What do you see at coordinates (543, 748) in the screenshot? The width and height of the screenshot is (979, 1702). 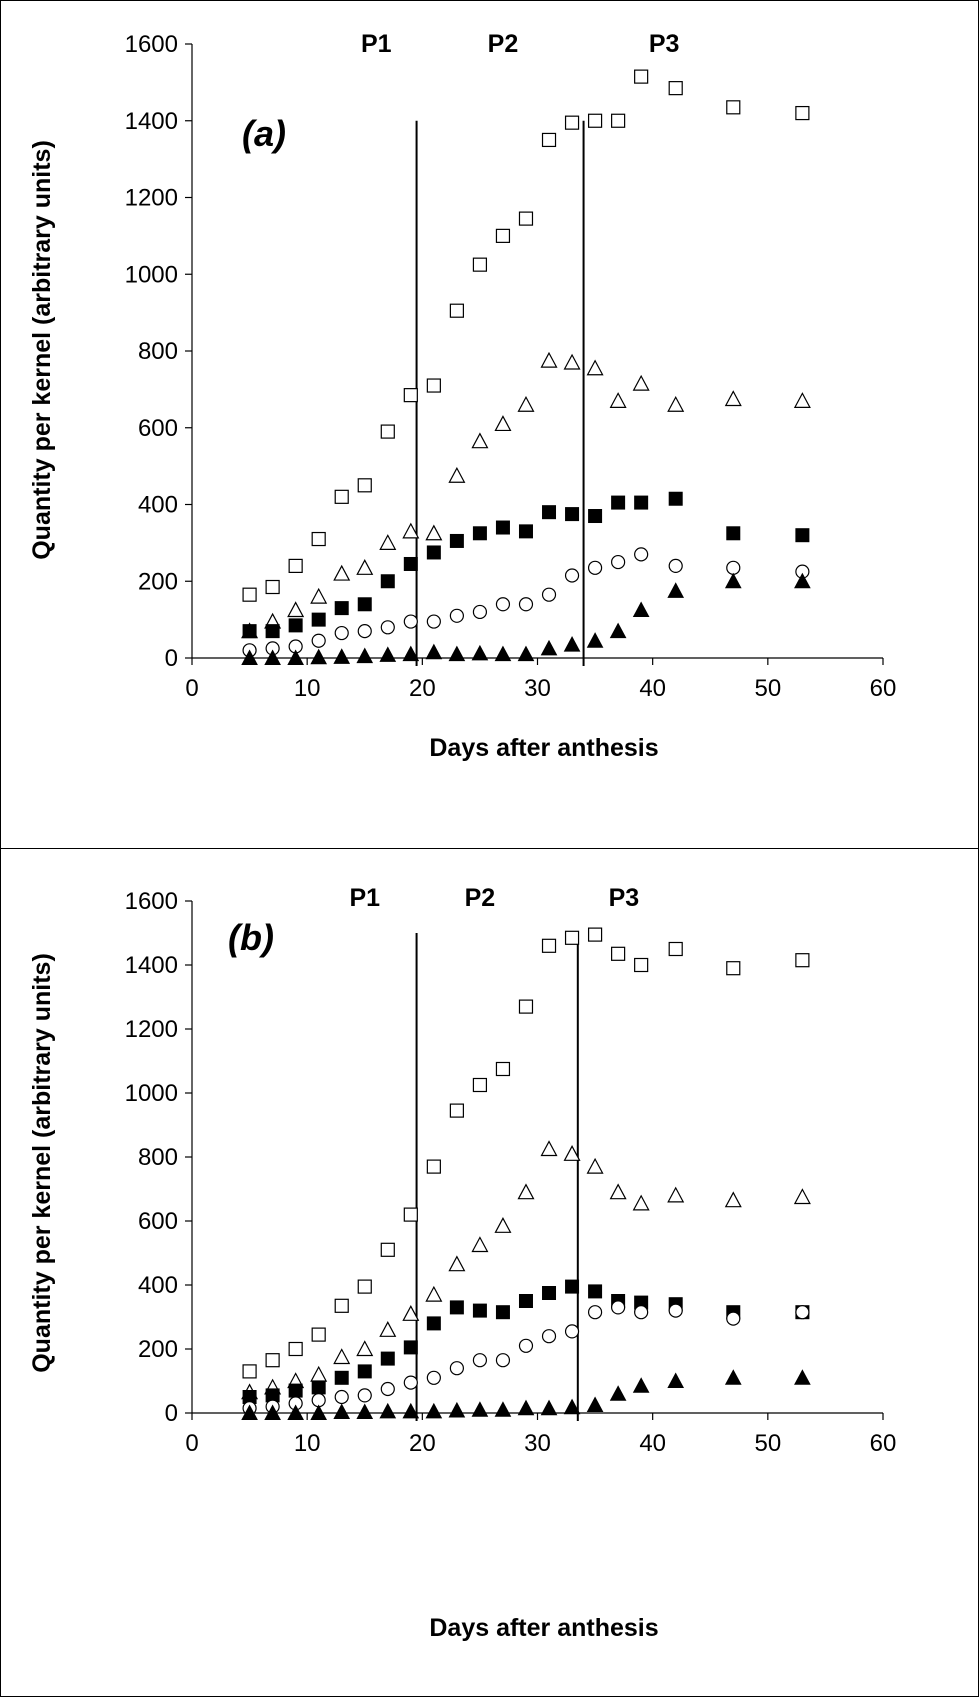 I see `x-axis-label: Days after anthesis` at bounding box center [543, 748].